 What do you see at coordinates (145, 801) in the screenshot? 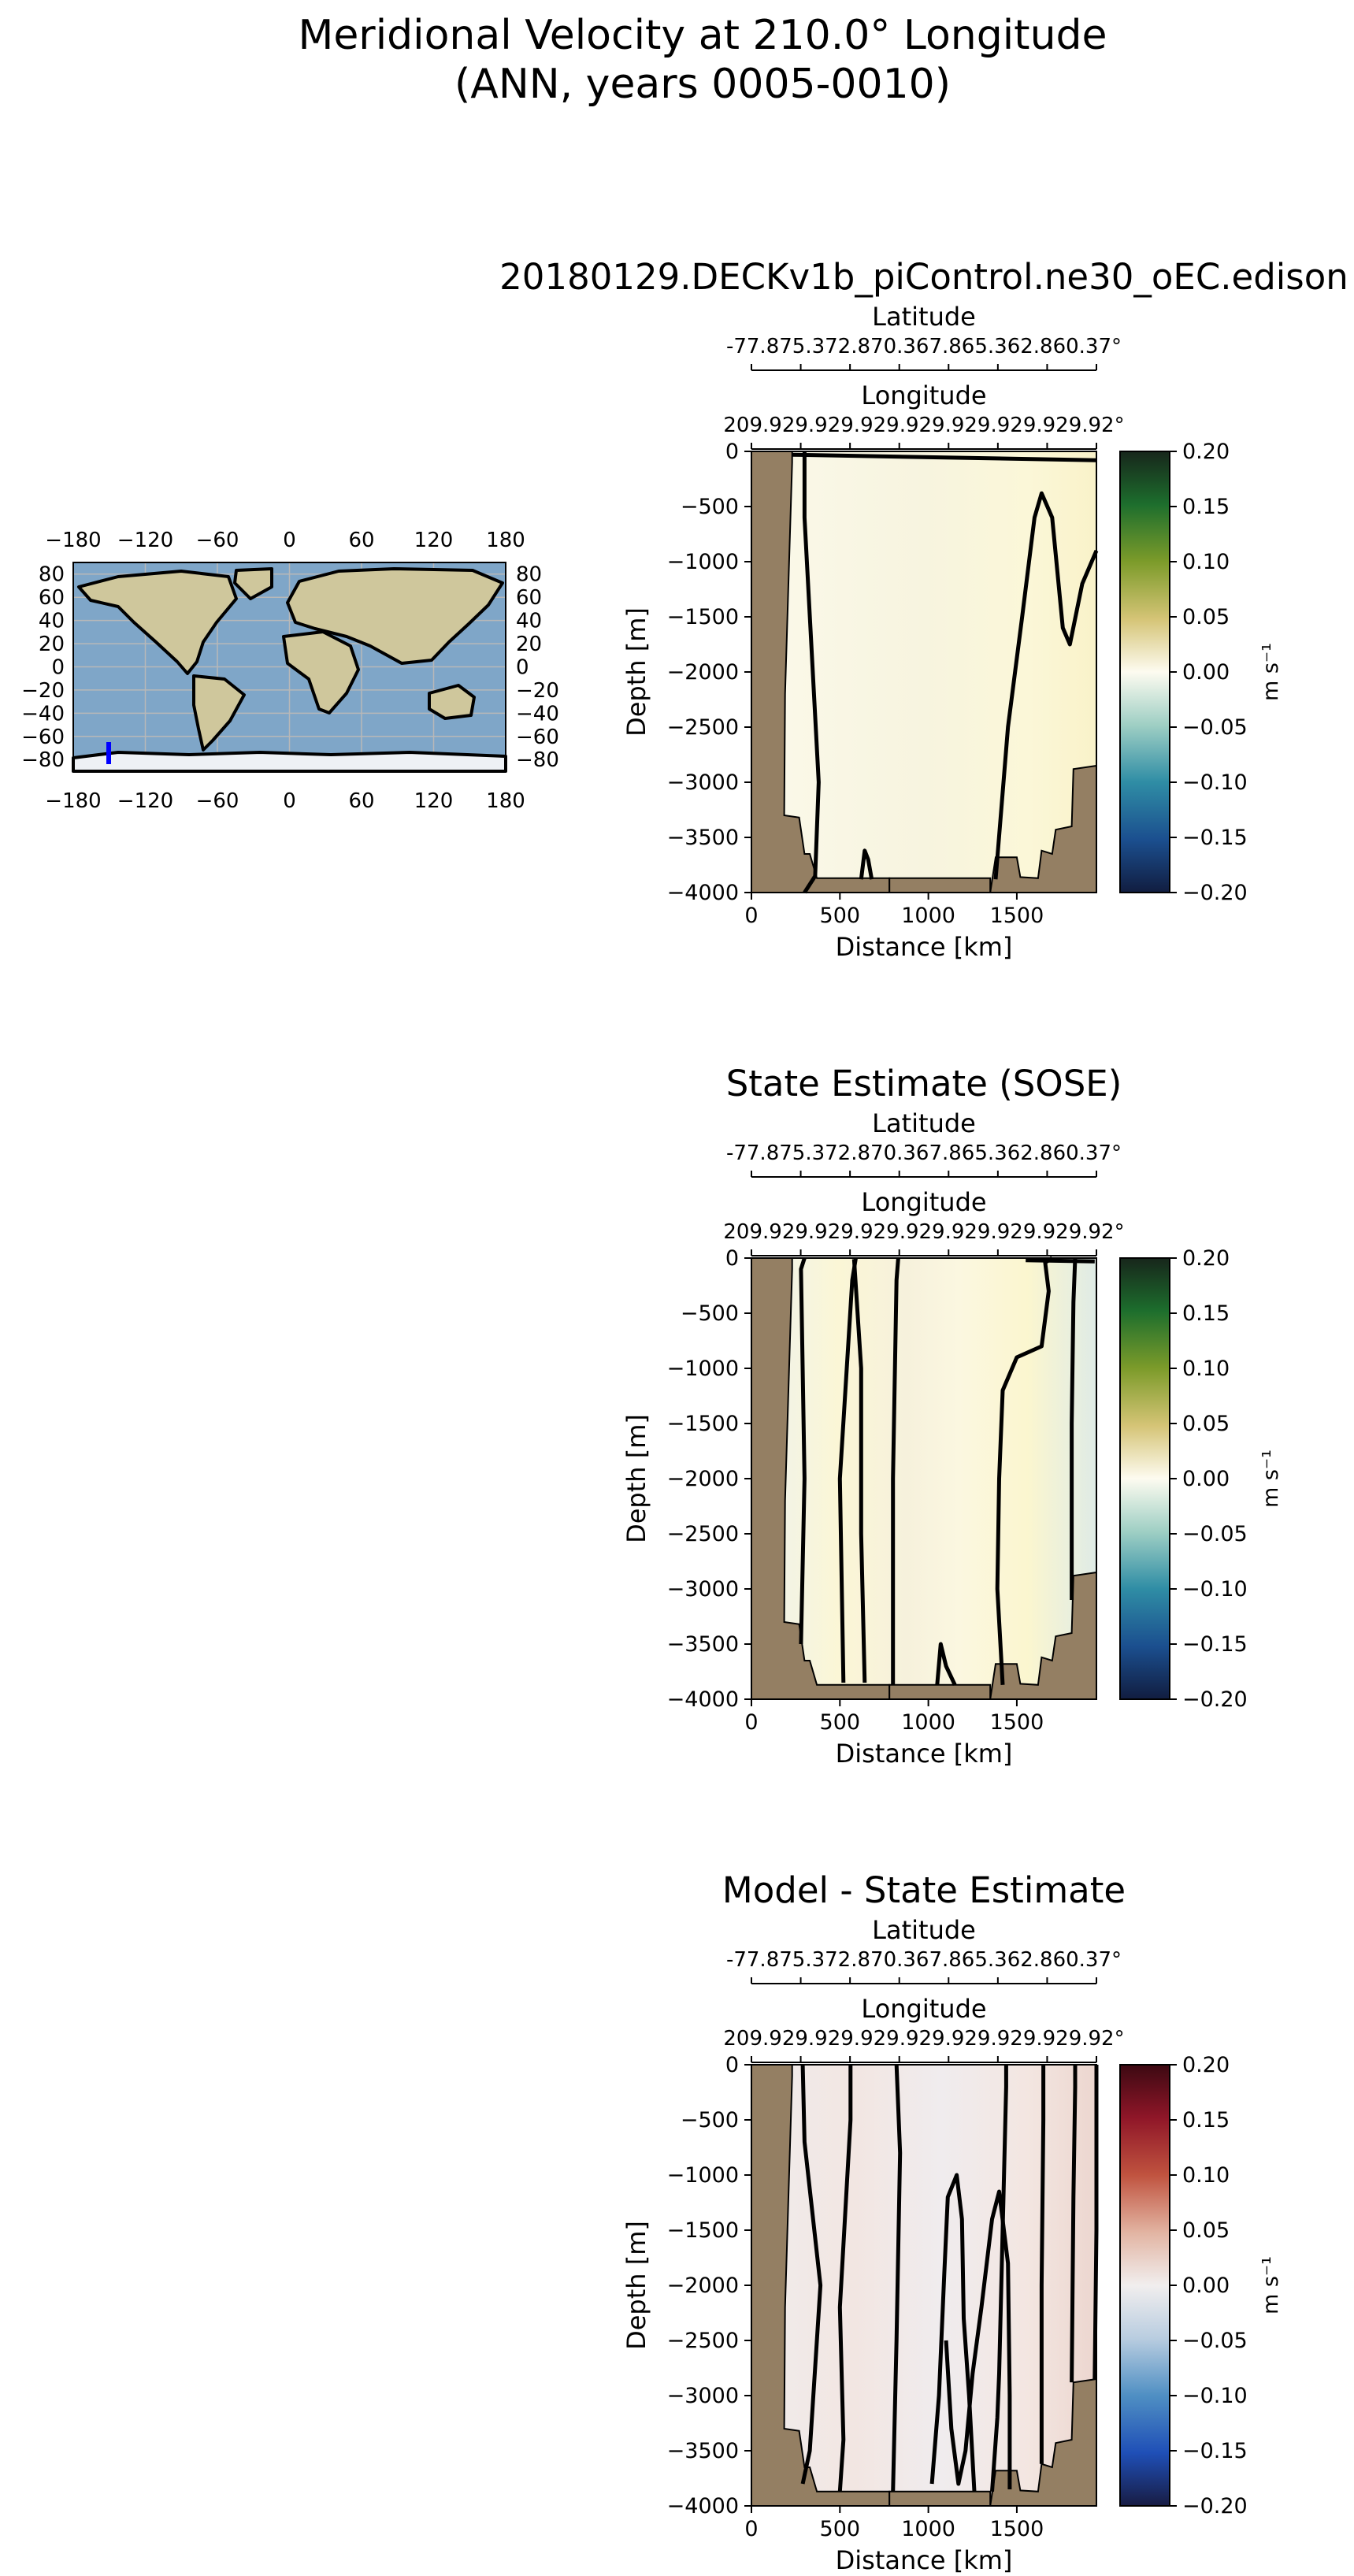
I see `map-bottom-tick-label: −120` at bounding box center [145, 801].